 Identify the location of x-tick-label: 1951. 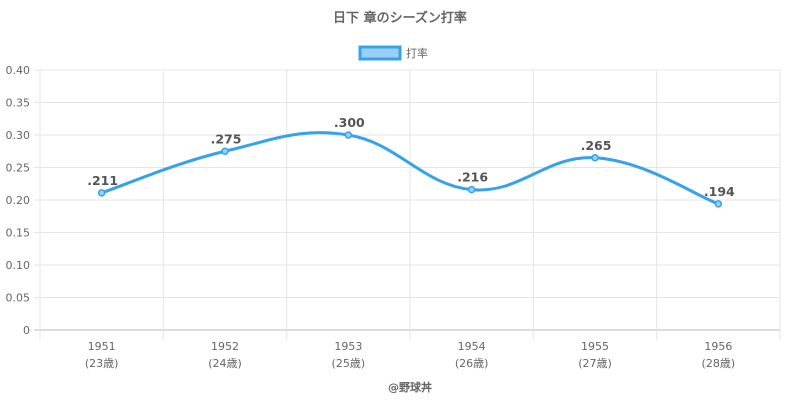
(102, 346).